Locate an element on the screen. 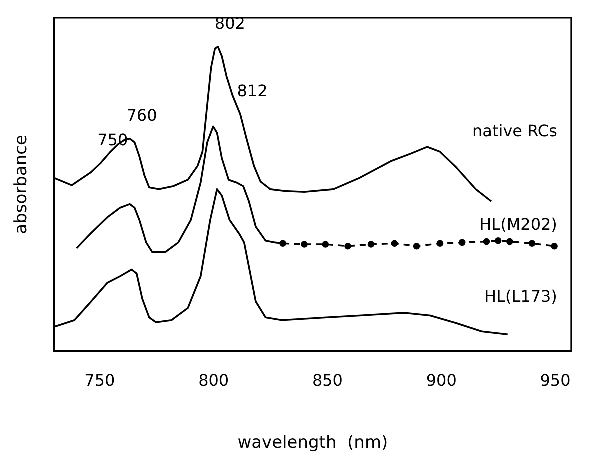 The width and height of the screenshot is (593, 466). x-tick-label: 850 is located at coordinates (327, 380).